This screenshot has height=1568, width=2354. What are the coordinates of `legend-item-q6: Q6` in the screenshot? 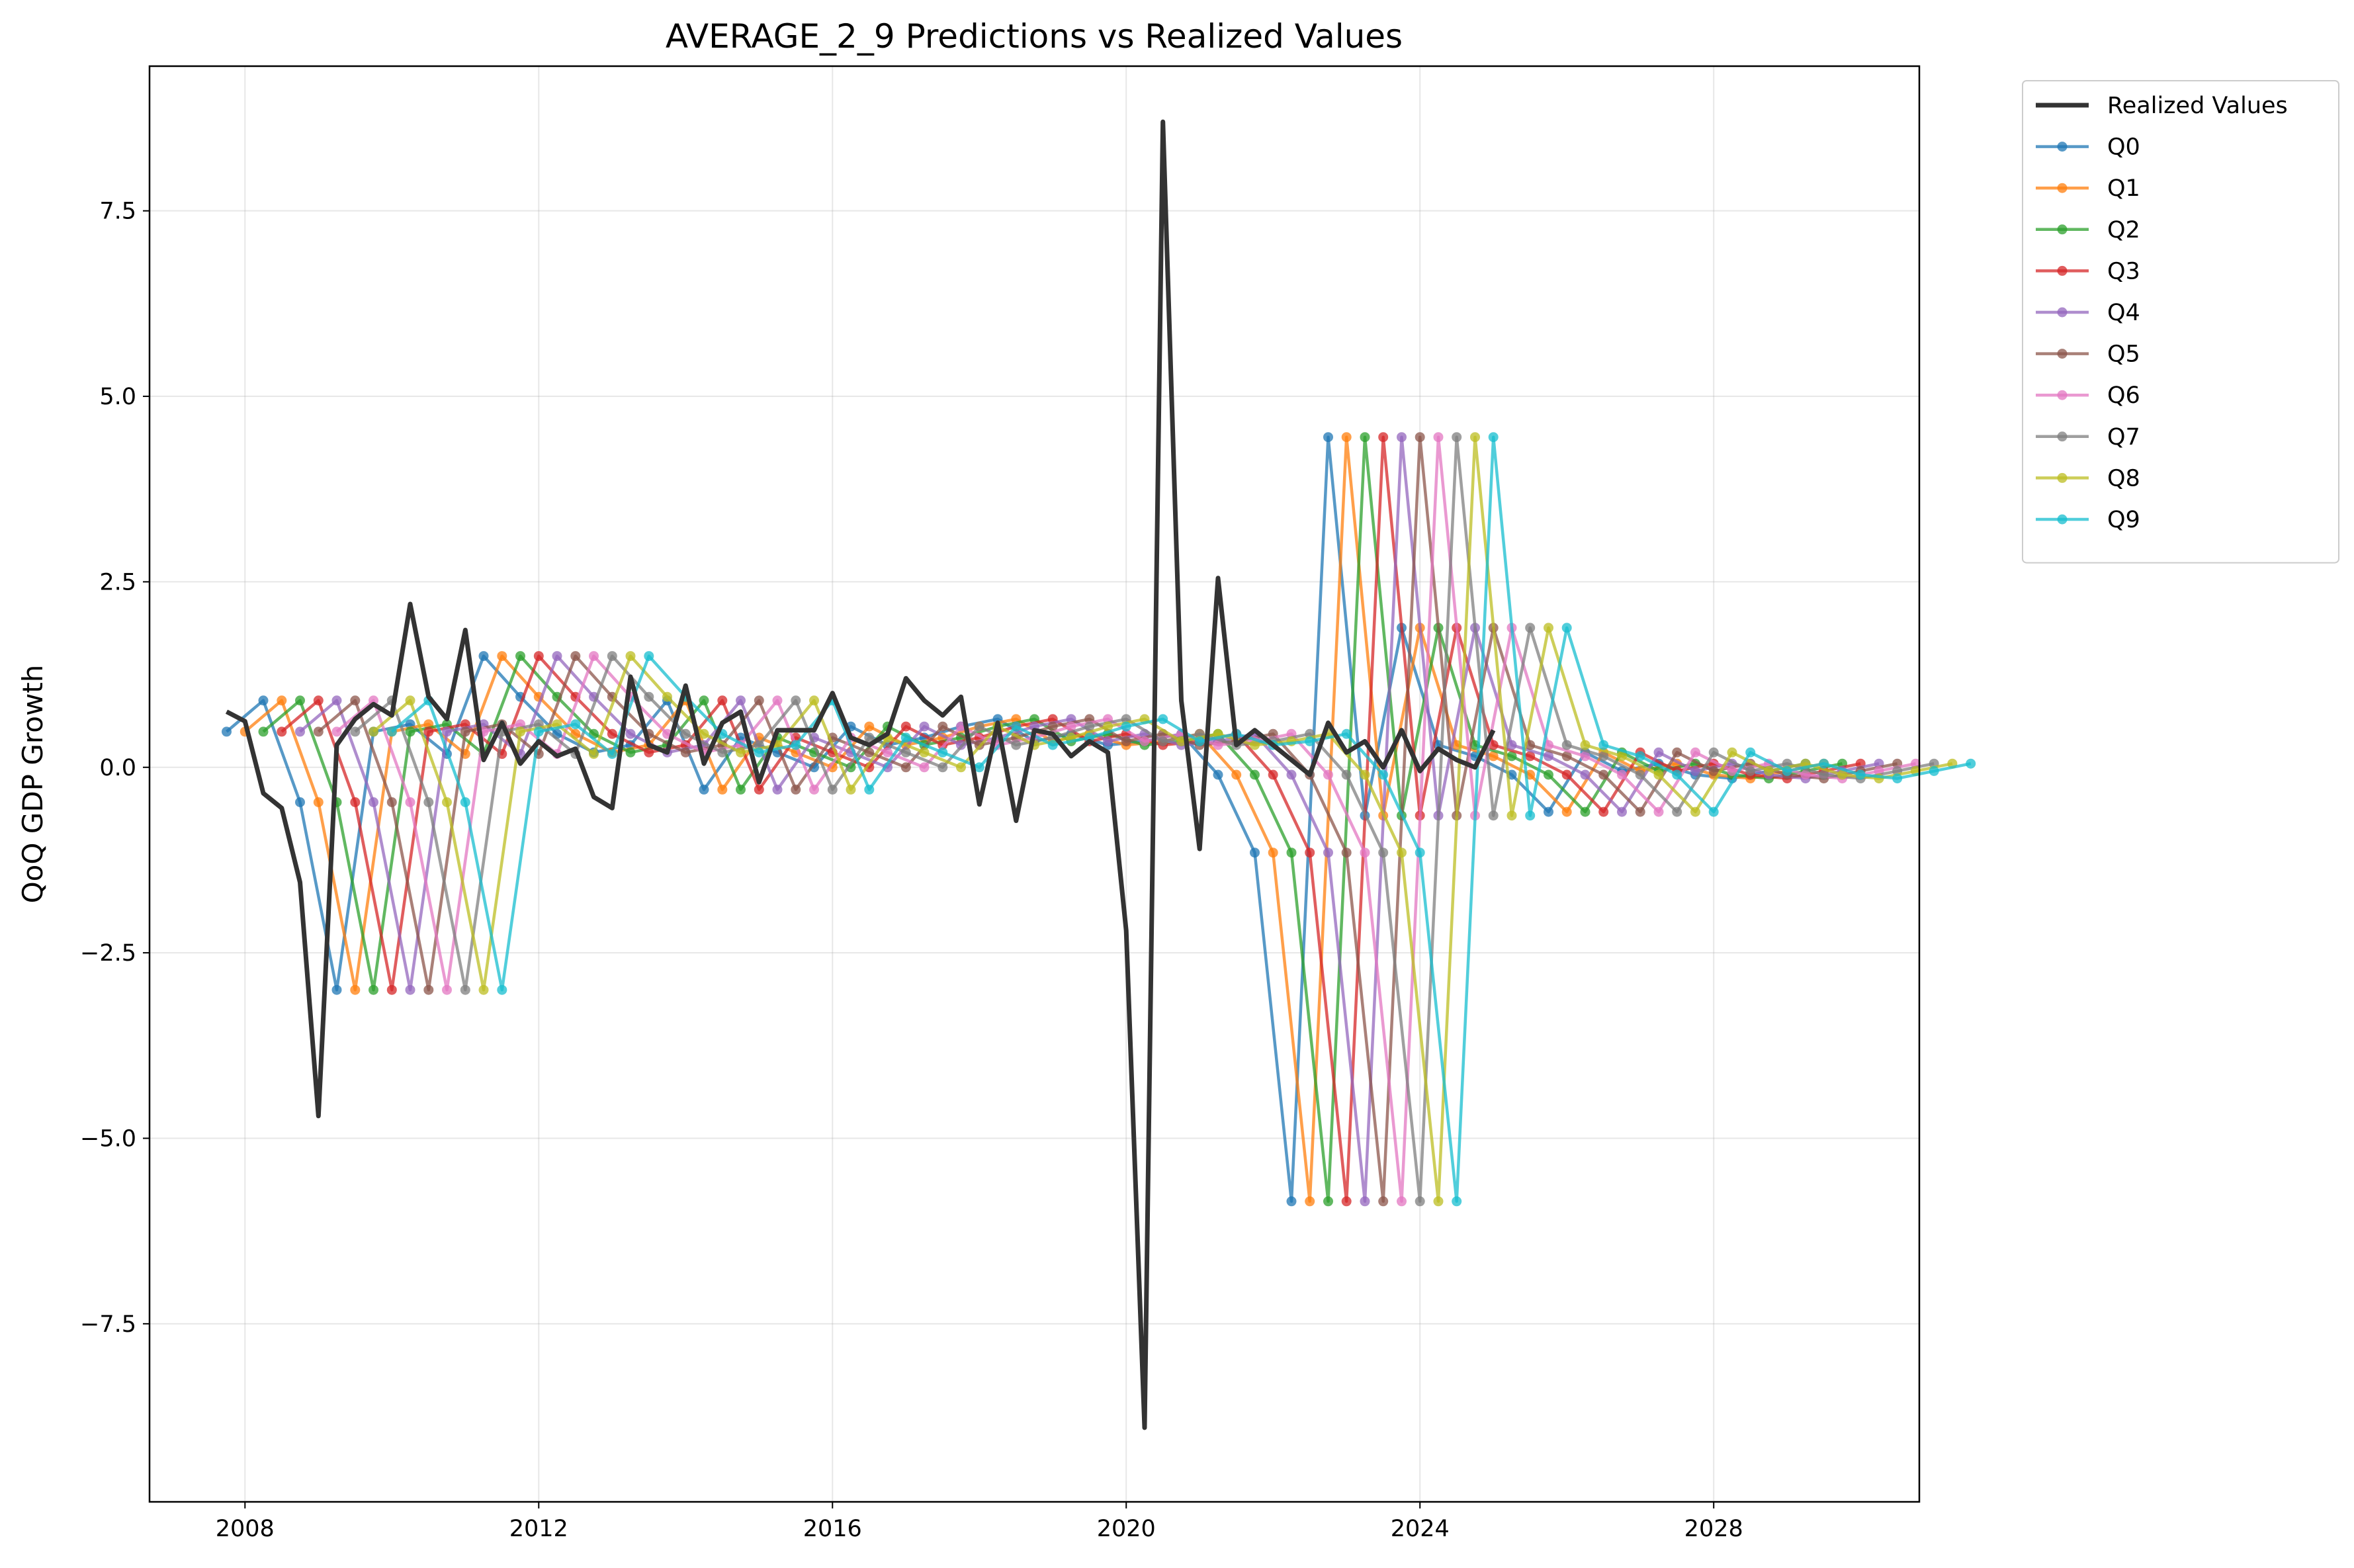 It's located at (2088, 395).